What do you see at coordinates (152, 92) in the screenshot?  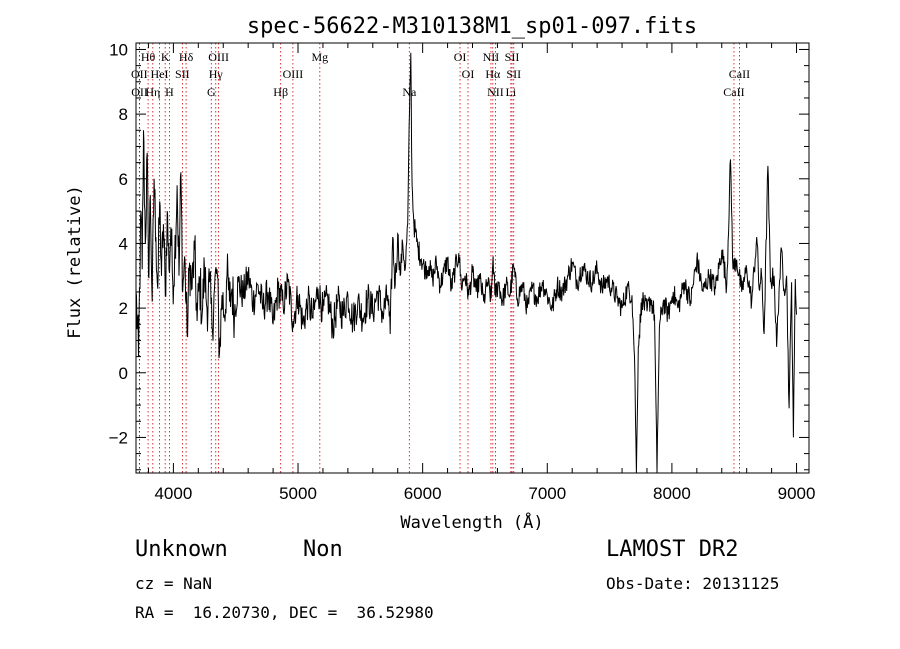 I see `line-label-18: Hη` at bounding box center [152, 92].